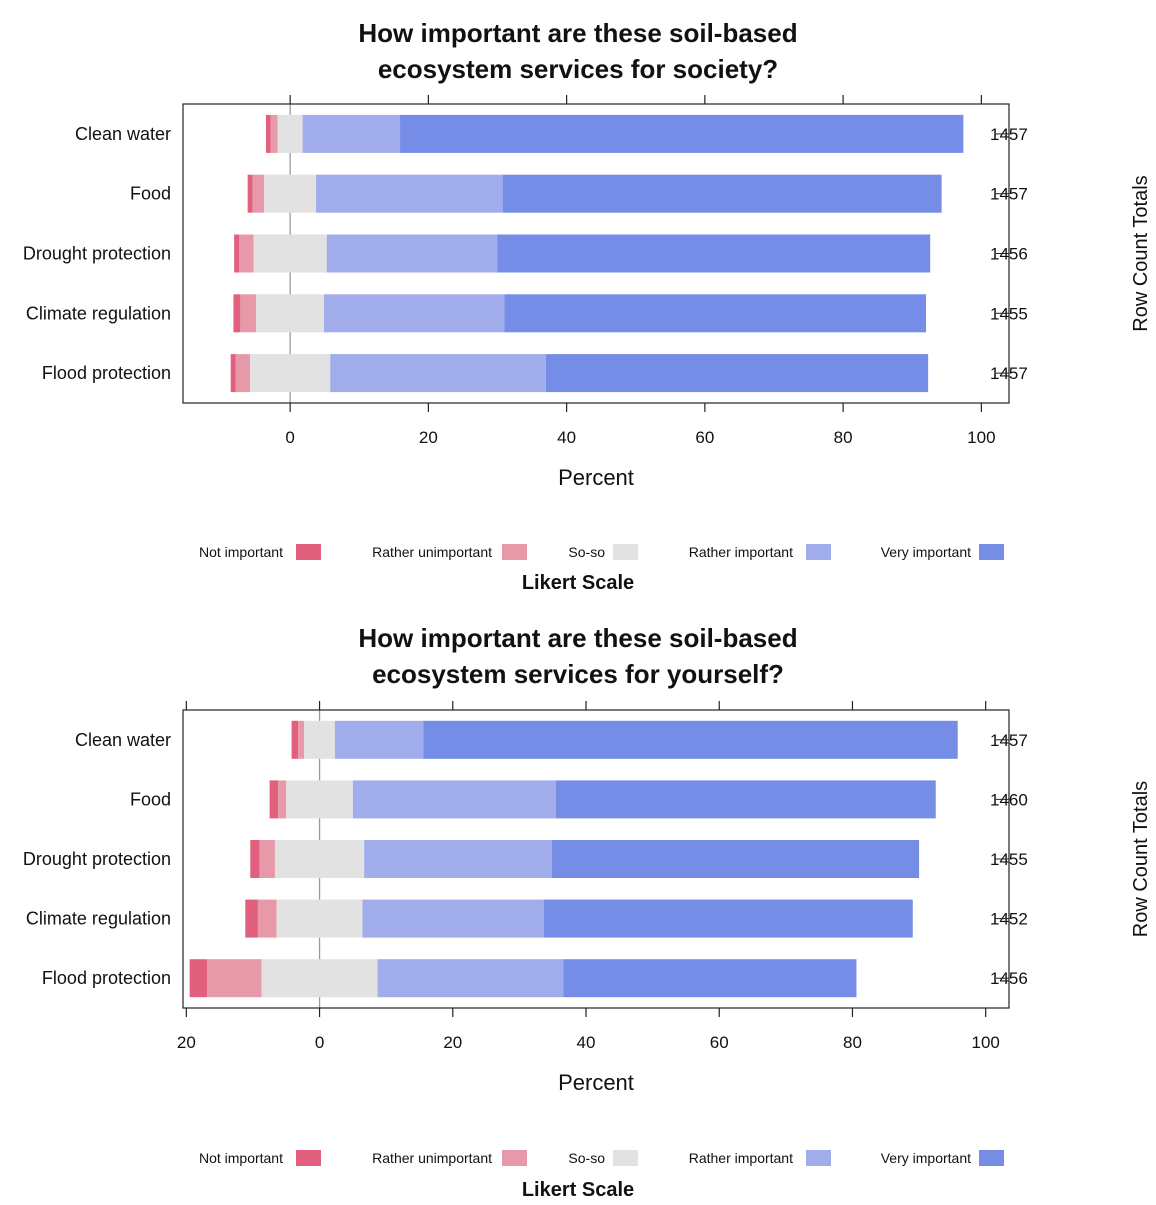 This screenshot has height=1205, width=1156. Describe the element at coordinates (578, 674) in the screenshot. I see `chart-title-line: ecosystem services for yourself?` at that location.